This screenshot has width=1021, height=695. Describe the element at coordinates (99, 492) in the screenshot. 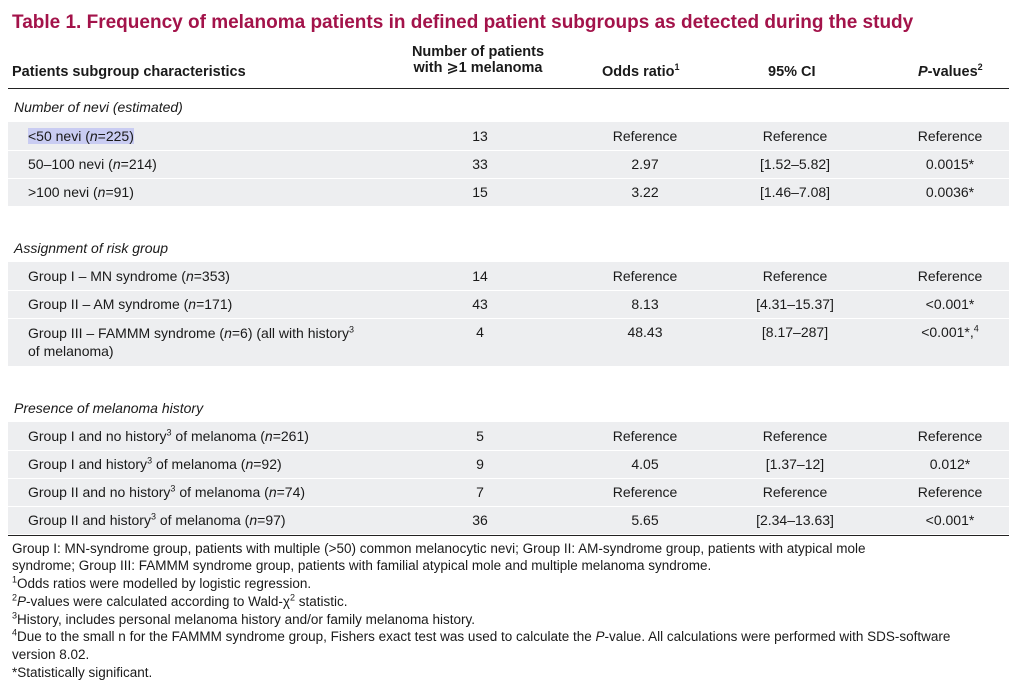

I see `row-label-text: Group II and no history` at that location.